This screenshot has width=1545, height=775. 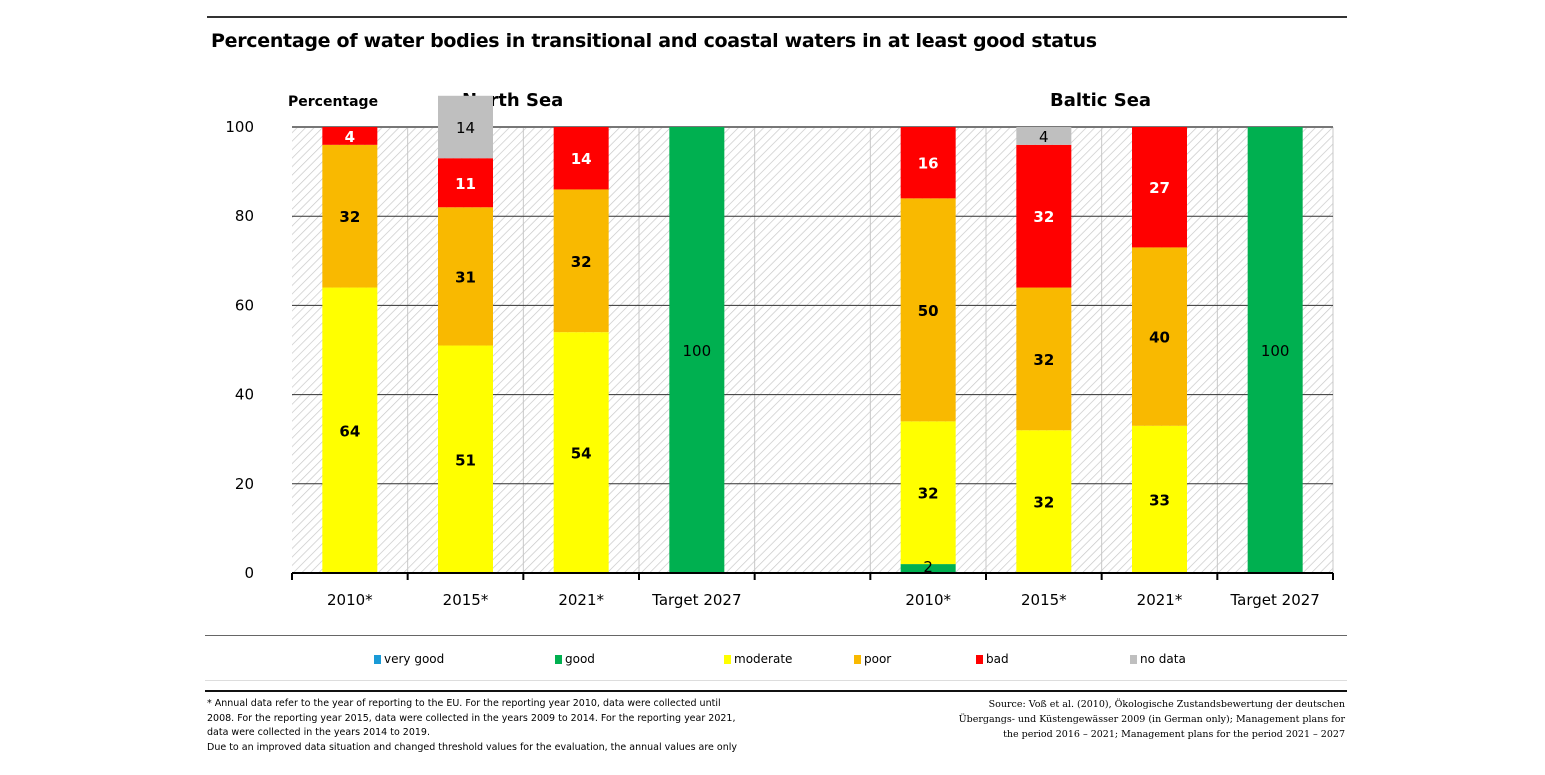 I want to click on legend-item-poor: poor, so click(x=872, y=659).